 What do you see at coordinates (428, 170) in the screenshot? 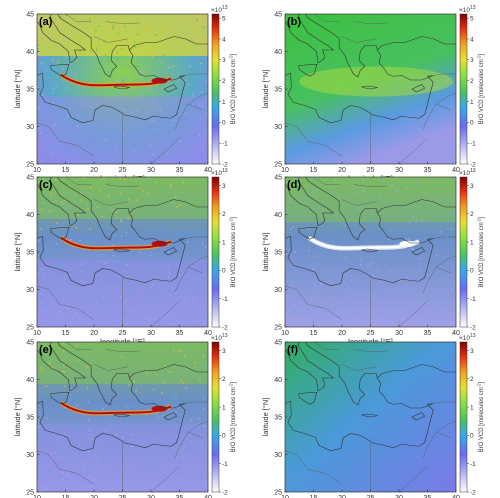
I see `x-tick-label: 35` at bounding box center [428, 170].